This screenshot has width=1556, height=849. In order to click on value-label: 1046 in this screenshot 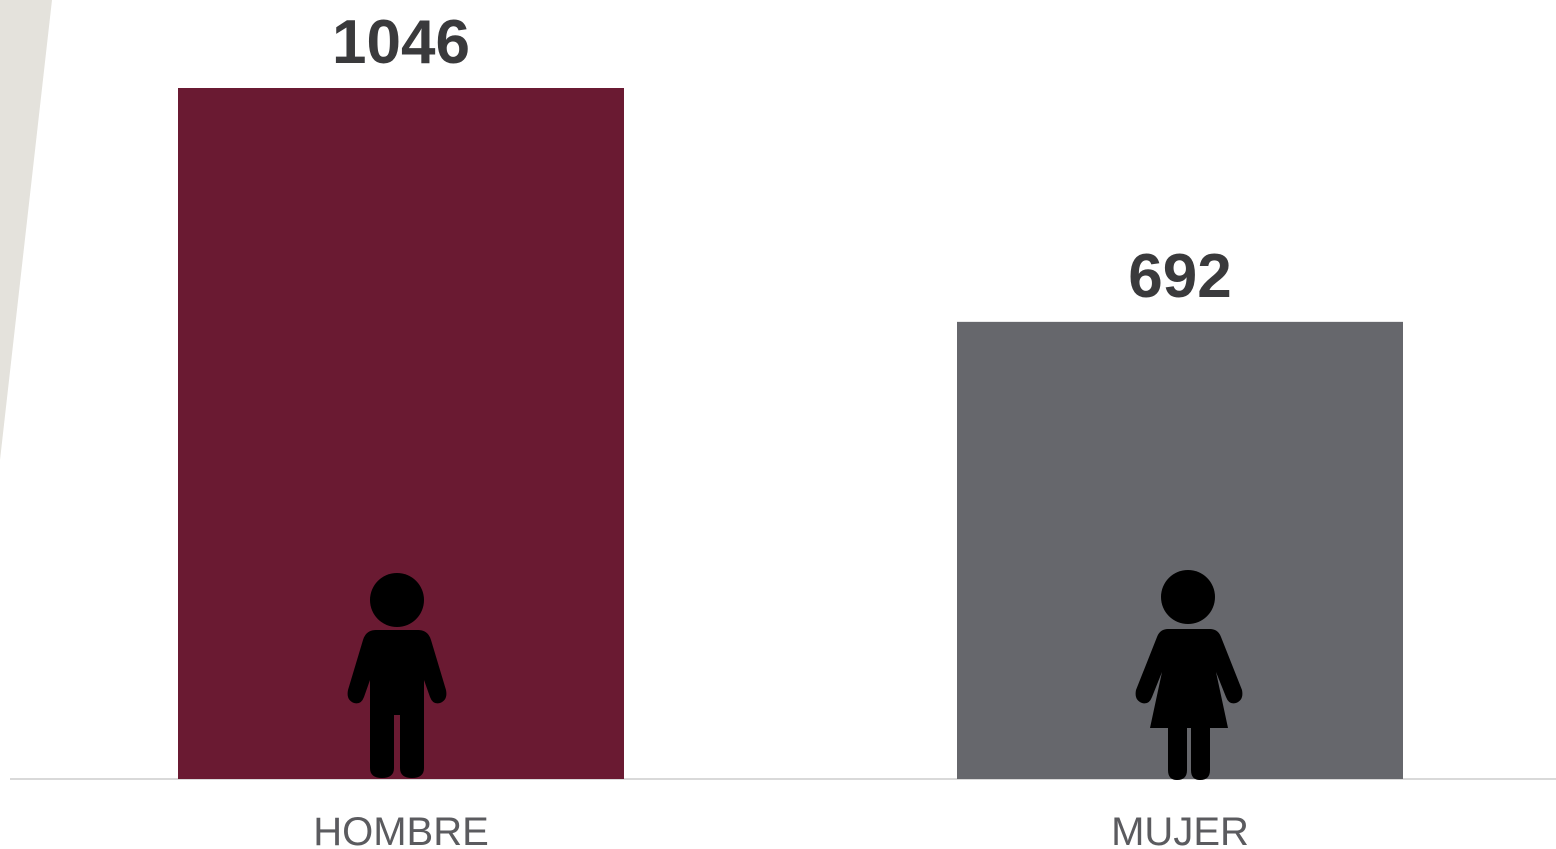, I will do `click(401, 42)`.